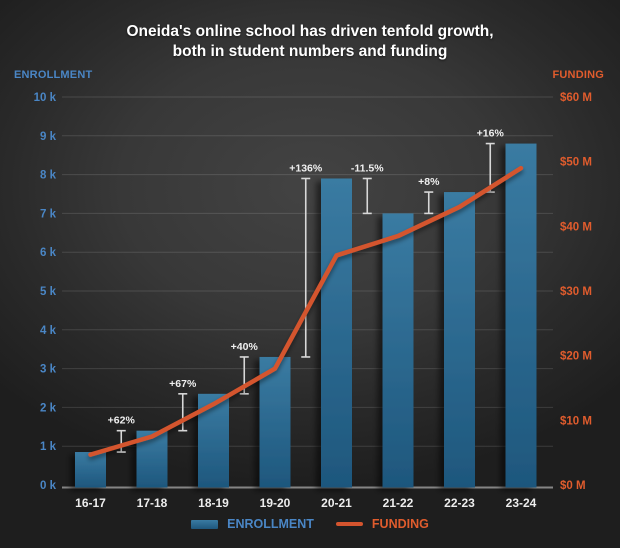 This screenshot has width=620, height=548. What do you see at coordinates (48, 447) in the screenshot?
I see `left-axis-tick: 1 k` at bounding box center [48, 447].